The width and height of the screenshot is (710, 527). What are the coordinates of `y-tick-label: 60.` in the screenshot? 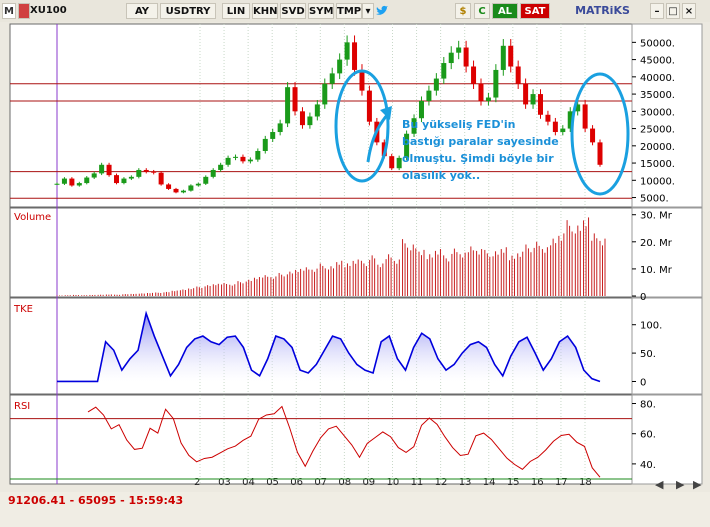 It's located at (648, 435).